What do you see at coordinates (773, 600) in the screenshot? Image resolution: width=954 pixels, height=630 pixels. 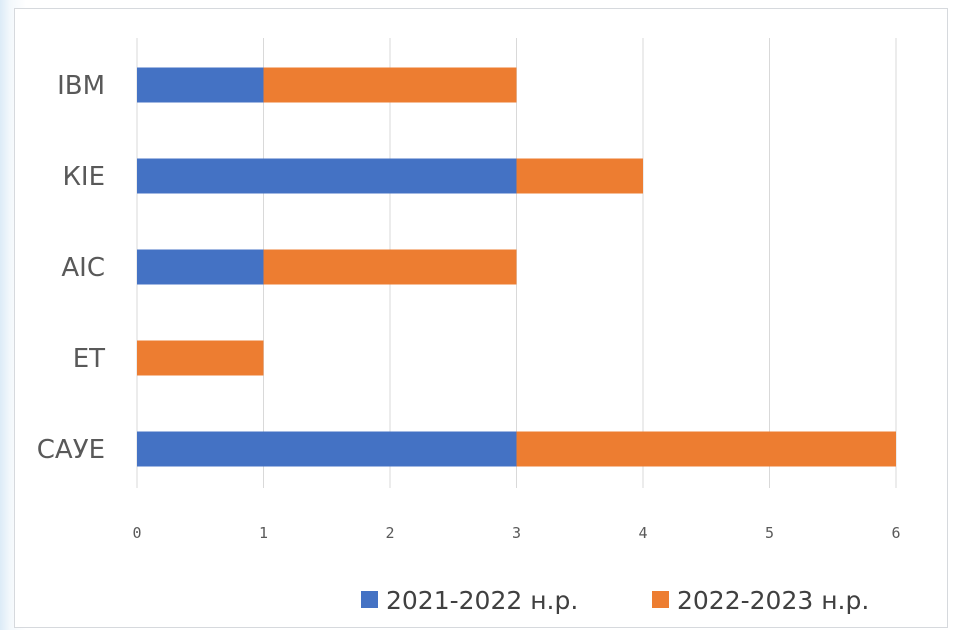 I see `legend-label-series-2: 2022-2023 н.р.` at bounding box center [773, 600].